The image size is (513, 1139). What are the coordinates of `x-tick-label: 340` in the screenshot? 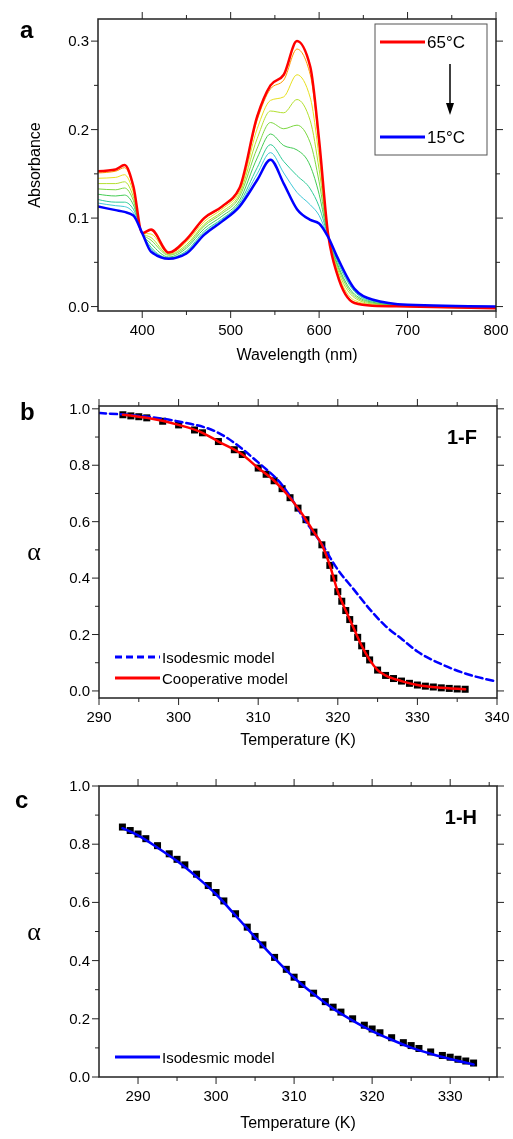 It's located at (497, 716).